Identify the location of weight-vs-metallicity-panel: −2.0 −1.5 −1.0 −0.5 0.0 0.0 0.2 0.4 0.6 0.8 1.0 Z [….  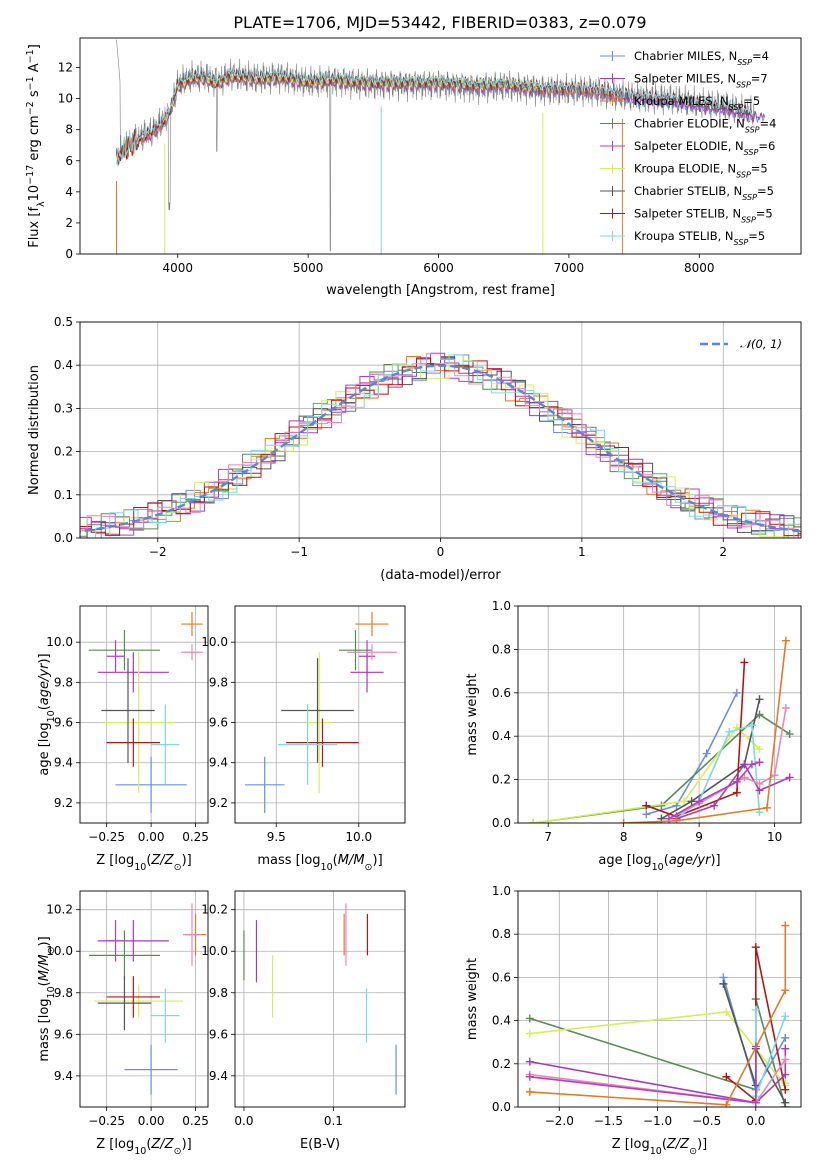
(633, 1020).